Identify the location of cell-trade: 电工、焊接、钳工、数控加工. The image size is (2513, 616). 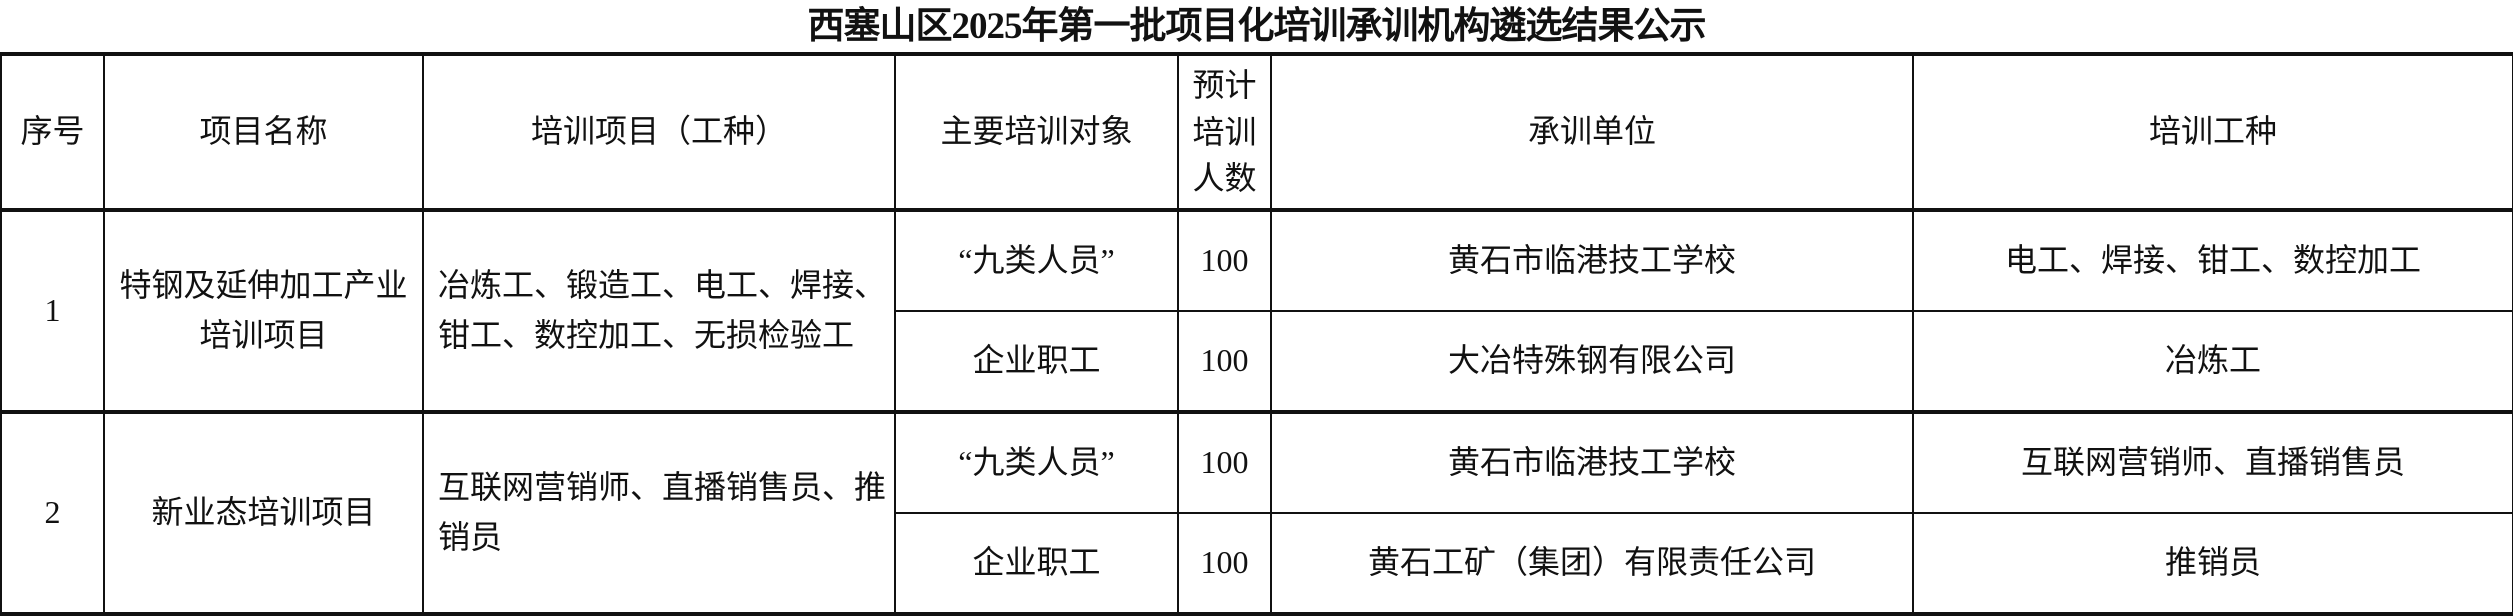
(2212, 260).